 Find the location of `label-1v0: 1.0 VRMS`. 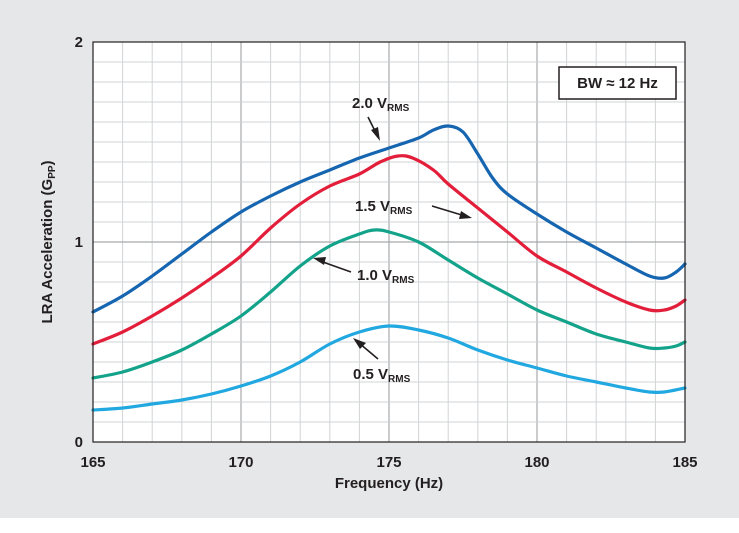

label-1v0: 1.0 VRMS is located at coordinates (386, 276).